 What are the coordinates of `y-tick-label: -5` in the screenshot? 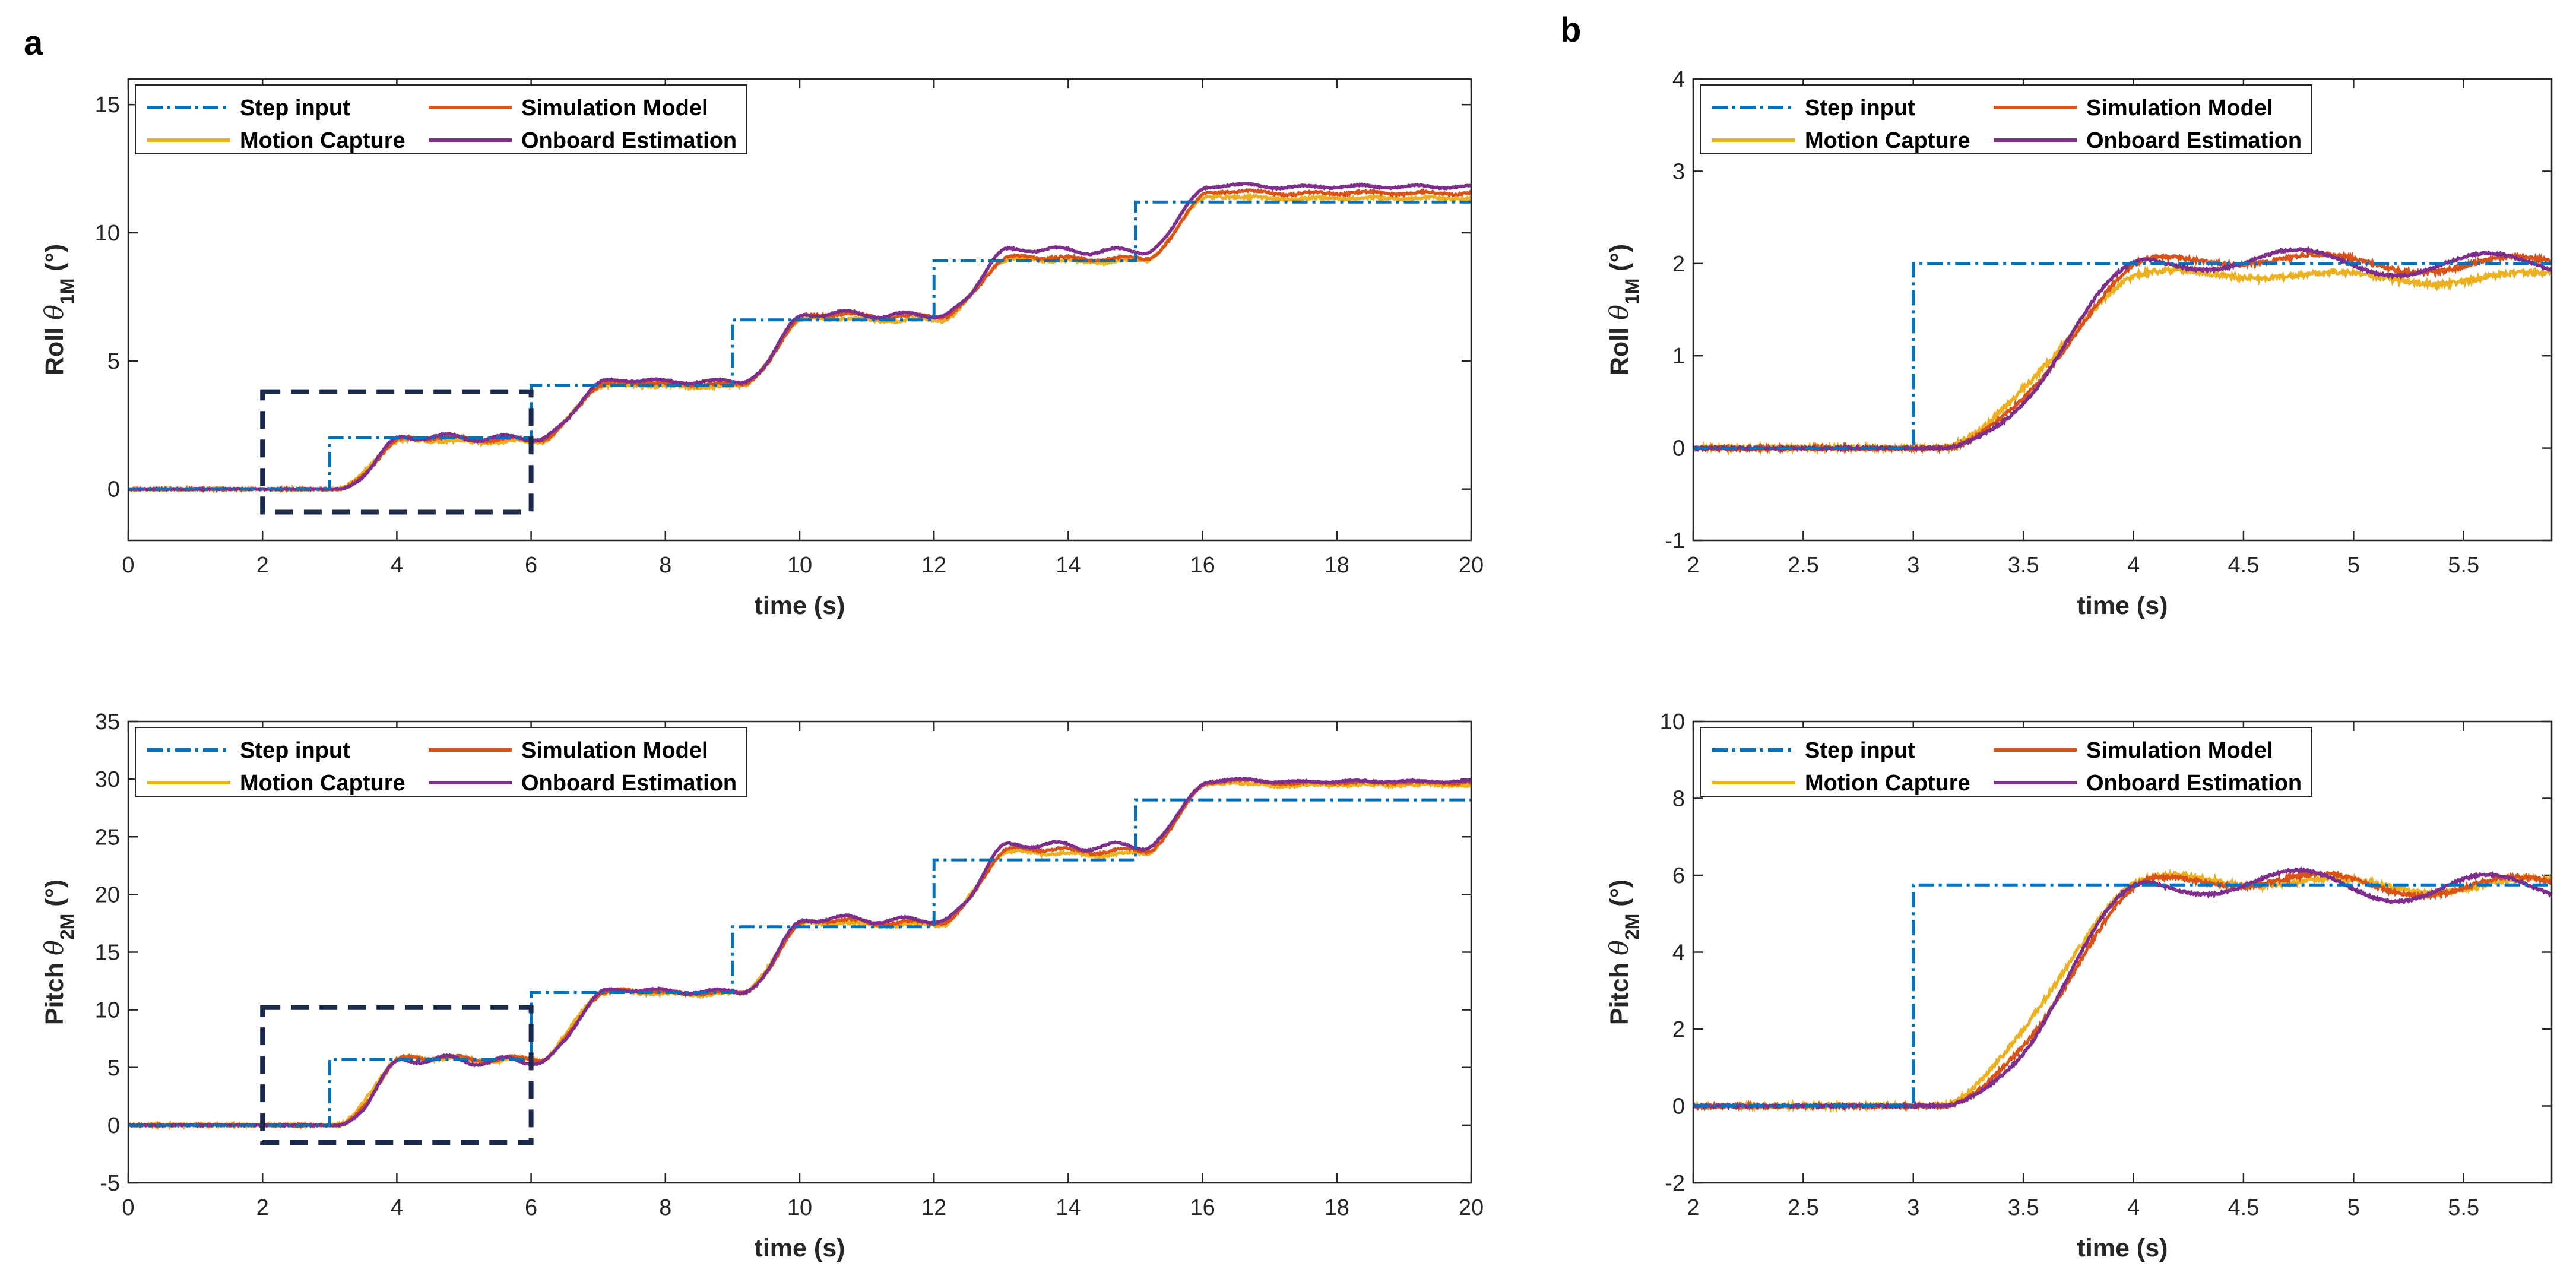 It's located at (110, 1183).